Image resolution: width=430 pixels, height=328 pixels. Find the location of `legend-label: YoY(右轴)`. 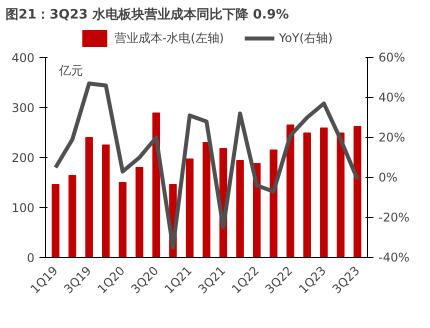

legend-label: YoY(右轴) is located at coordinates (305, 38).